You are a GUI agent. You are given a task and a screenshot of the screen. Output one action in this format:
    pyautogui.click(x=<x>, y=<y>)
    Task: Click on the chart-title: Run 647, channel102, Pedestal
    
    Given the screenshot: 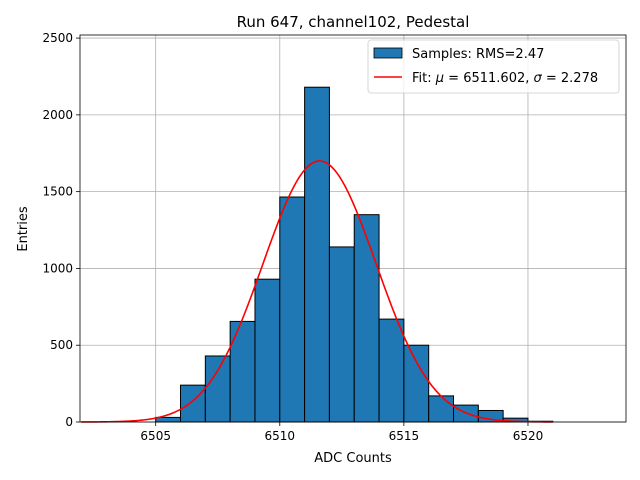 What is the action you would take?
    pyautogui.click(x=353, y=22)
    